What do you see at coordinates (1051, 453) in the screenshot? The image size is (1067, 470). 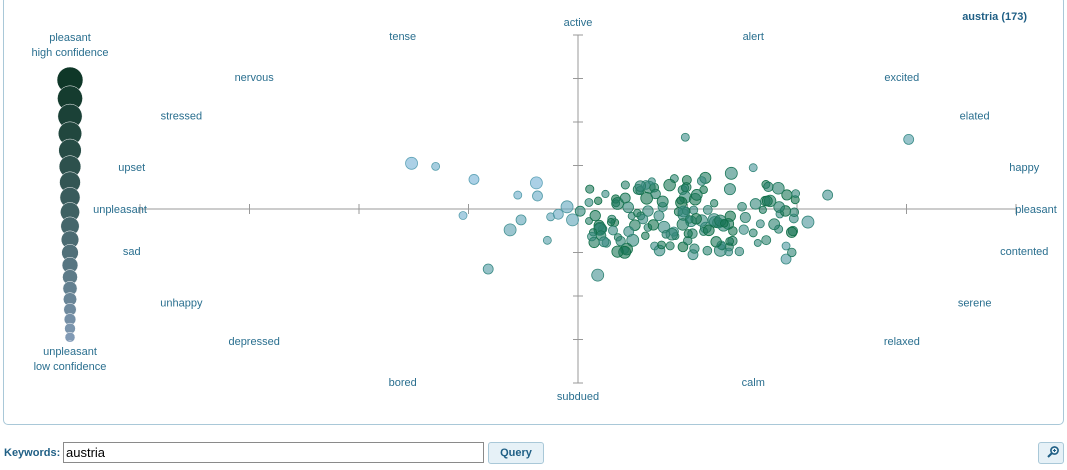 I see `zoom-button` at bounding box center [1051, 453].